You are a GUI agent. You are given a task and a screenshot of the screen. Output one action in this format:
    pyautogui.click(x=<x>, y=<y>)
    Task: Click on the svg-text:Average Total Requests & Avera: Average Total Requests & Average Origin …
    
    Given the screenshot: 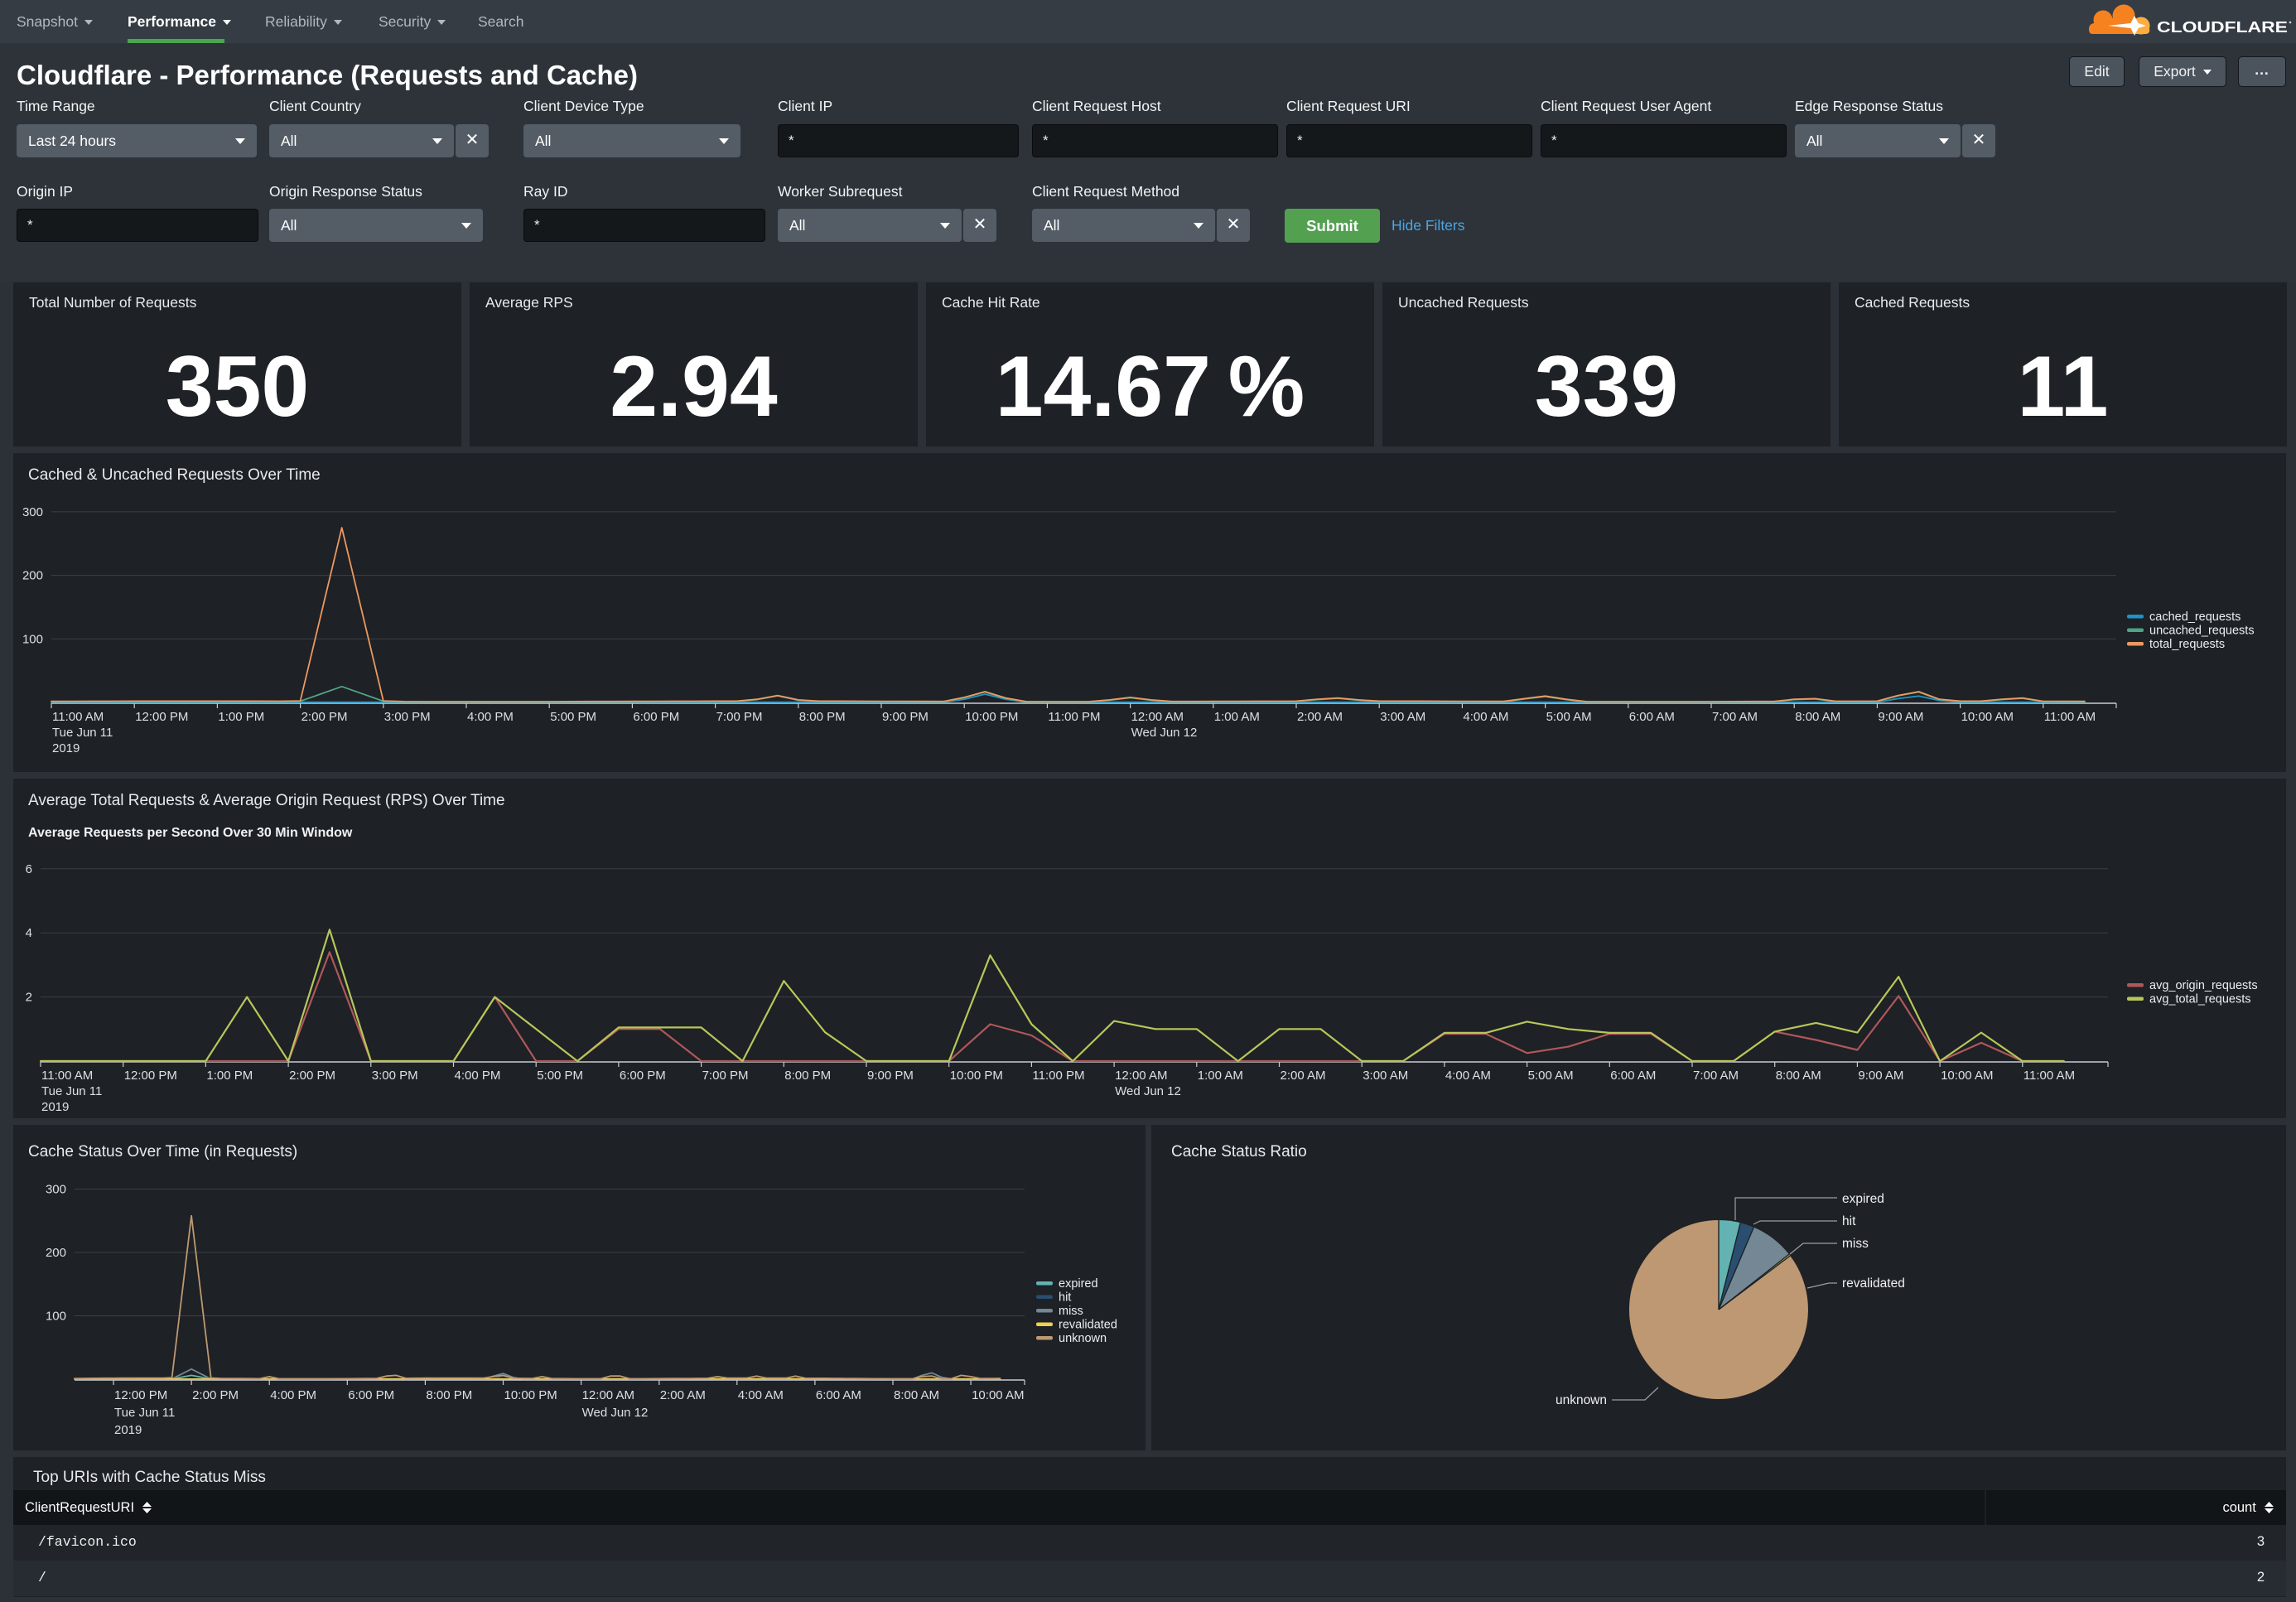 What is the action you would take?
    pyautogui.click(x=266, y=800)
    